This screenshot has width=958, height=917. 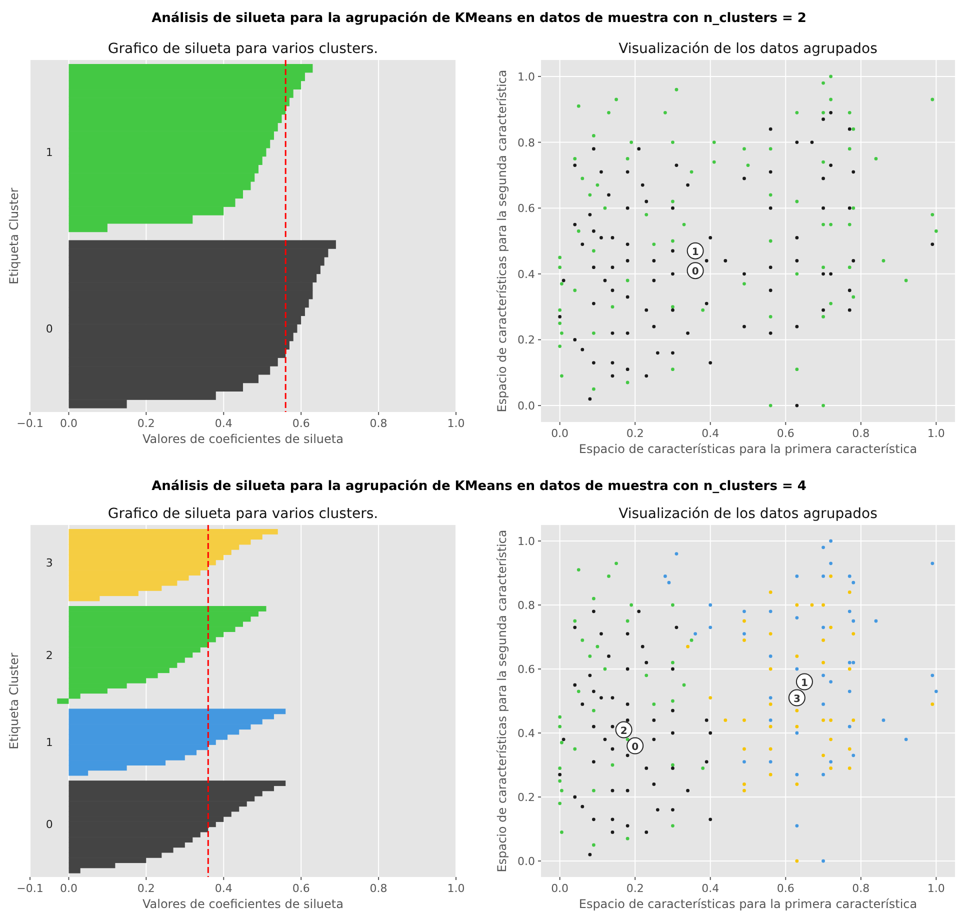 What do you see at coordinates (479, 18) in the screenshot?
I see `text: Análisis de silueta para la agrupación de KMeans en datos de muestra con n_clusters = 2` at bounding box center [479, 18].